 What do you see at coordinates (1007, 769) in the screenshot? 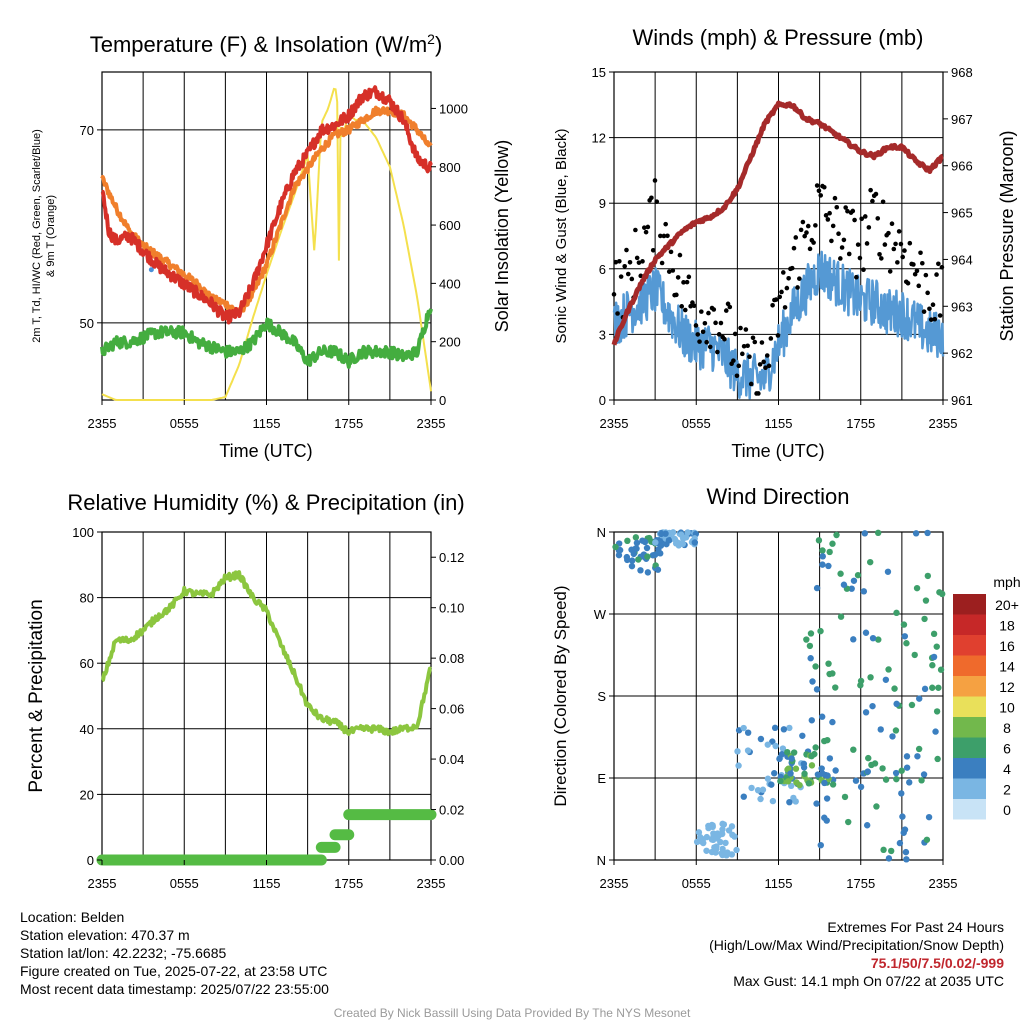
I see `legend-label: 4` at bounding box center [1007, 769].